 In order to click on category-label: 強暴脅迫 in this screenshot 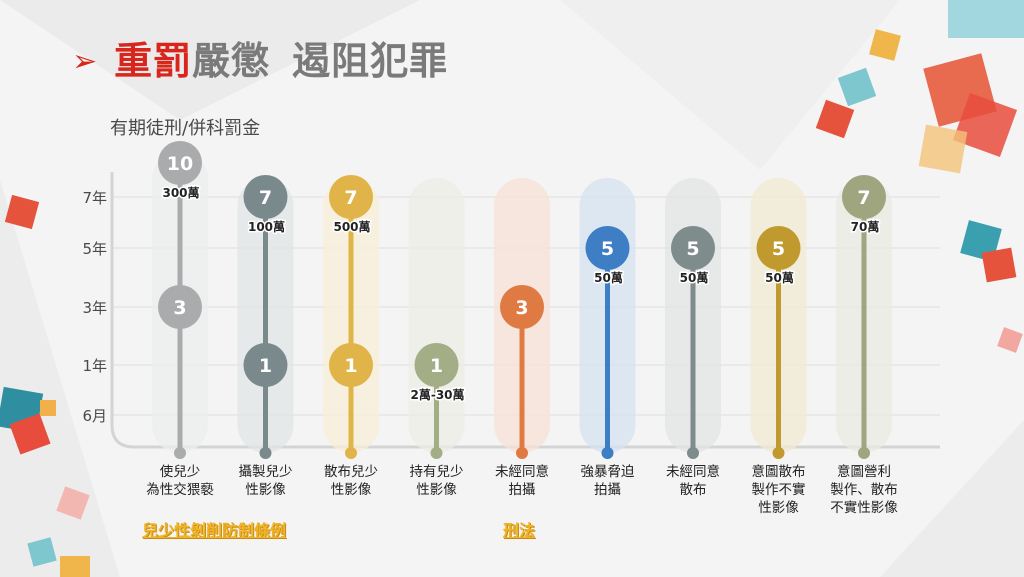, I will do `click(608, 472)`.